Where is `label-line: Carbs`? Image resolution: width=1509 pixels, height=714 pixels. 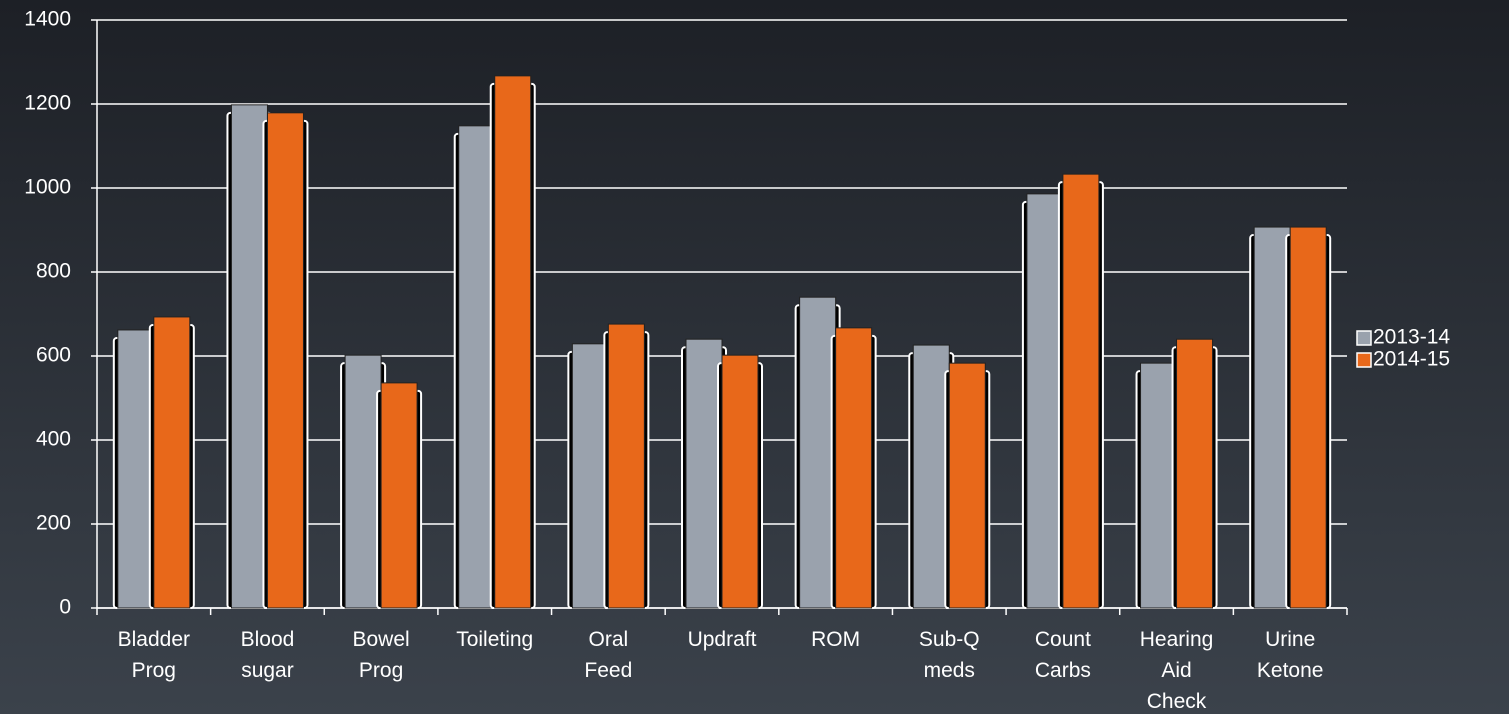
label-line: Carbs is located at coordinates (1063, 670).